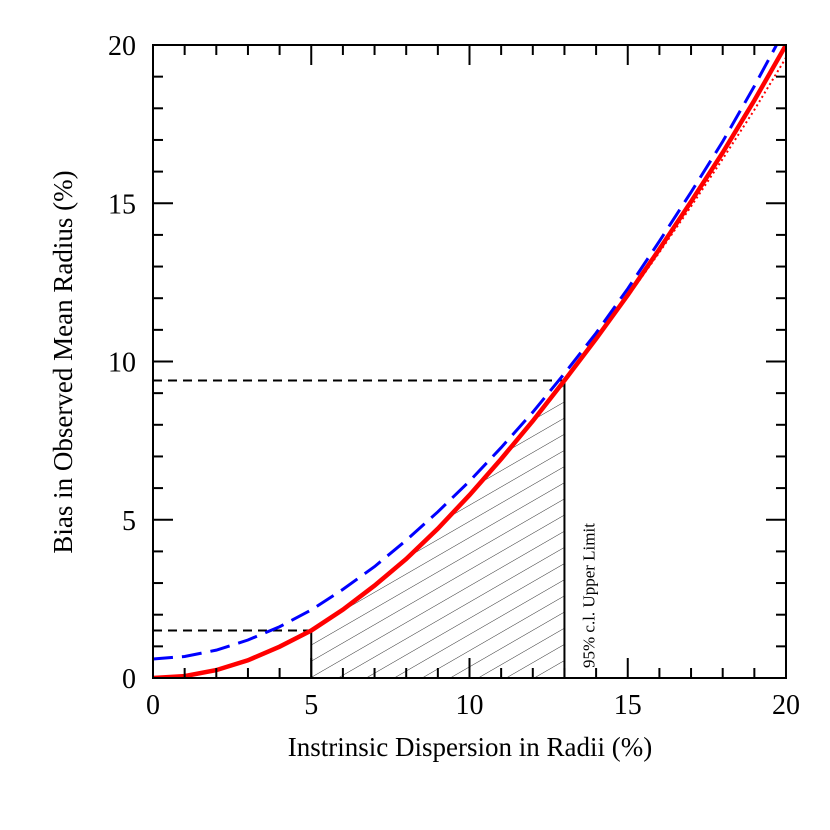 This screenshot has width=830, height=830. What do you see at coordinates (470, 747) in the screenshot?
I see `x-axis-label: Instrinsic Dispersion in Radii (%)` at bounding box center [470, 747].